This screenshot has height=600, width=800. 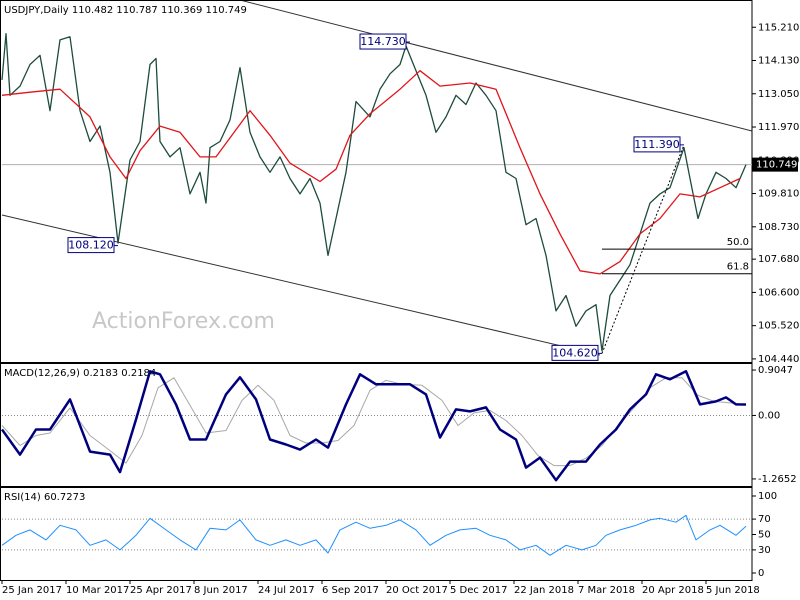 What do you see at coordinates (778, 292) in the screenshot?
I see `y-tick-label: 106.600` at bounding box center [778, 292].